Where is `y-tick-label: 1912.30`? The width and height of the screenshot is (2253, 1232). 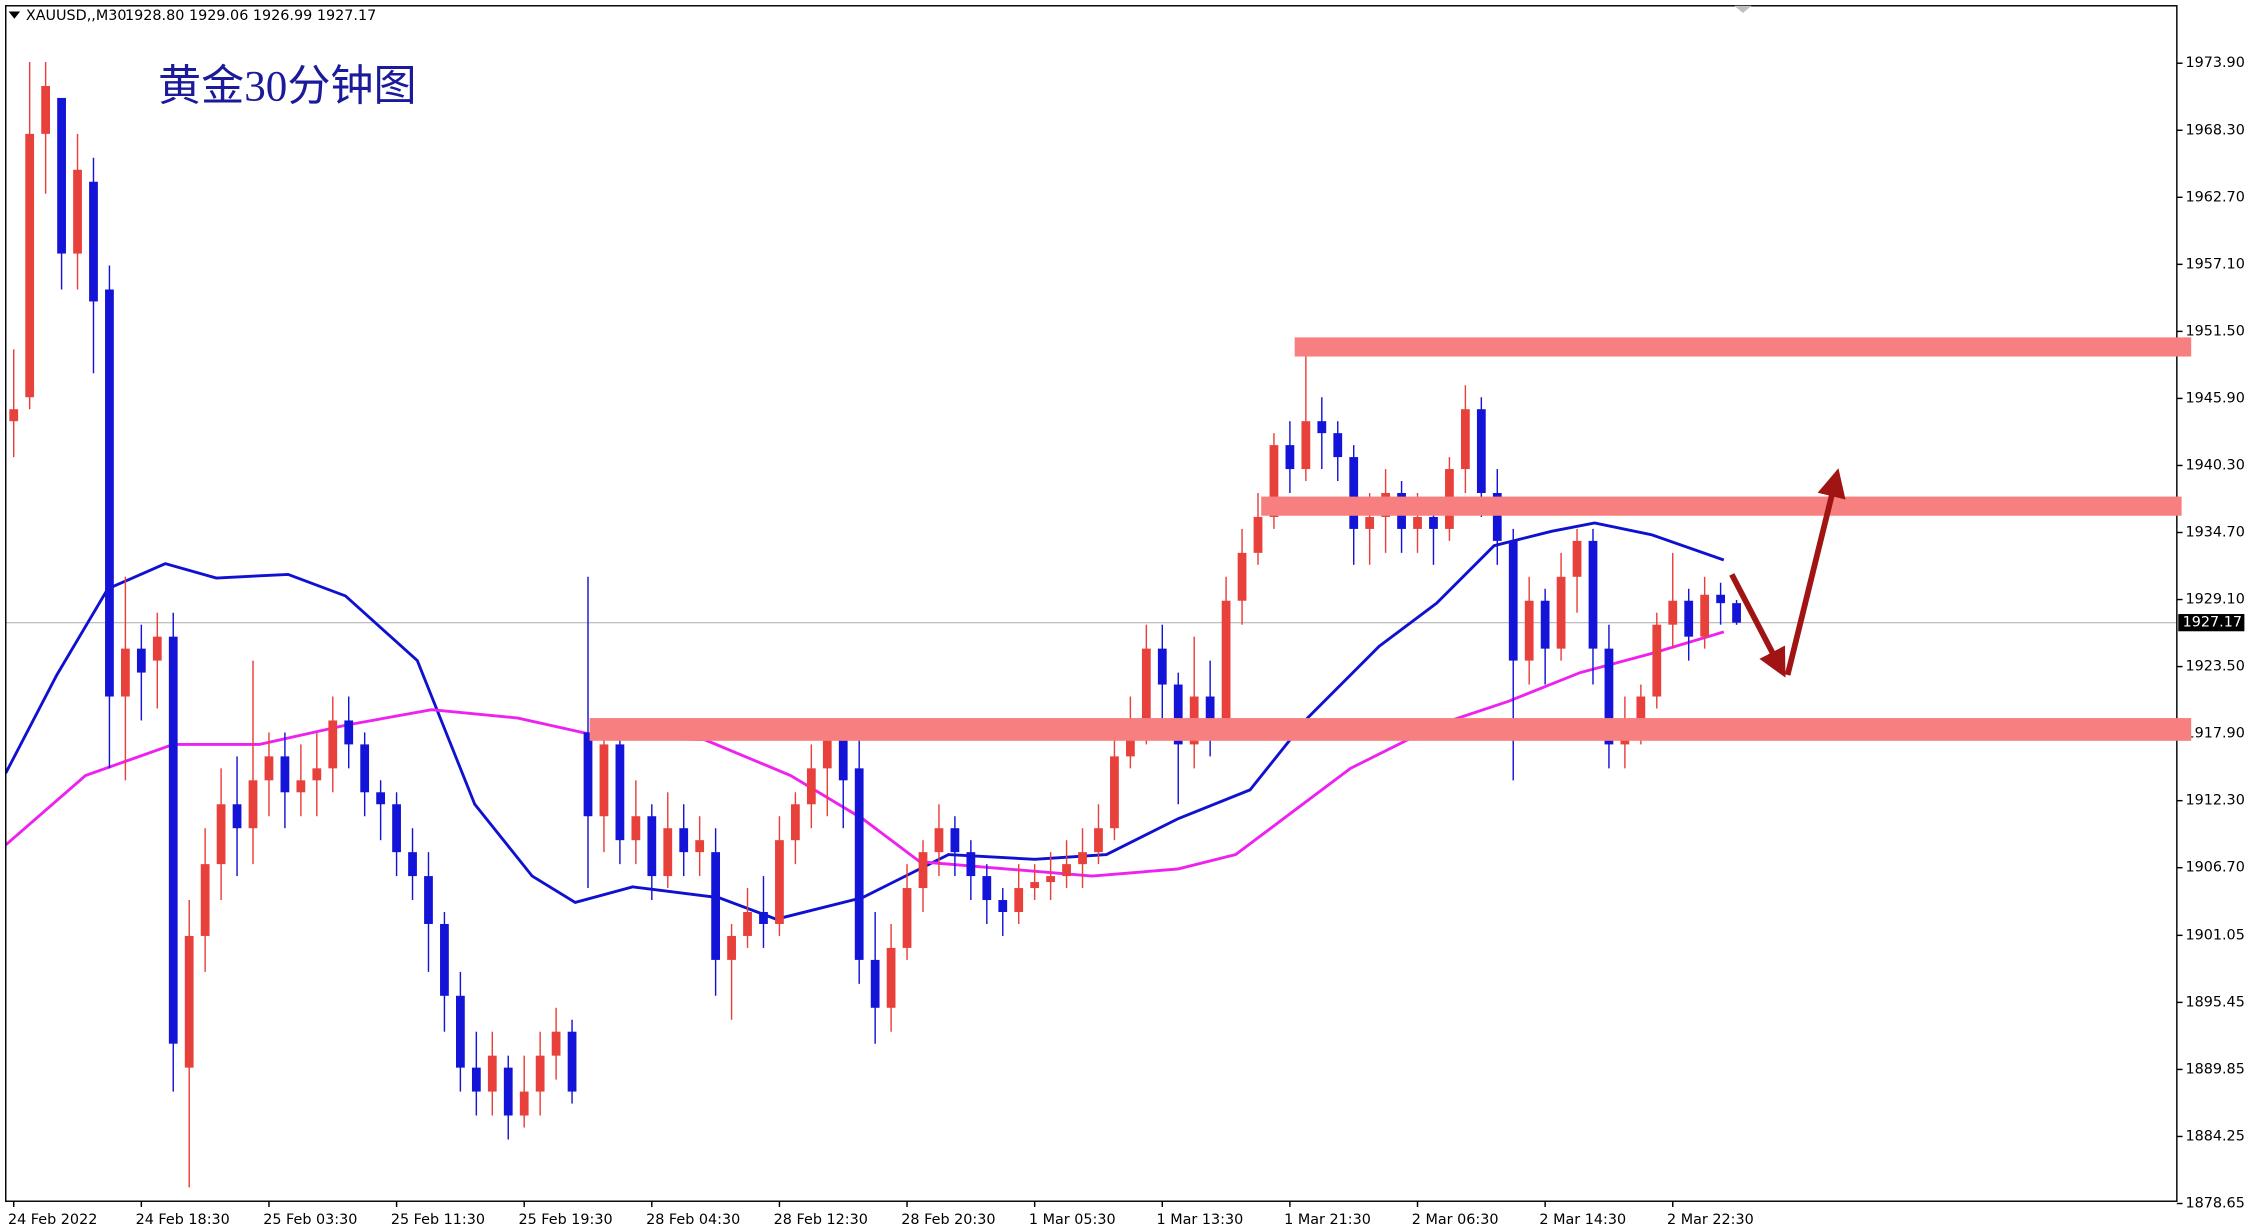
y-tick-label: 1912.30 is located at coordinates (2214, 801).